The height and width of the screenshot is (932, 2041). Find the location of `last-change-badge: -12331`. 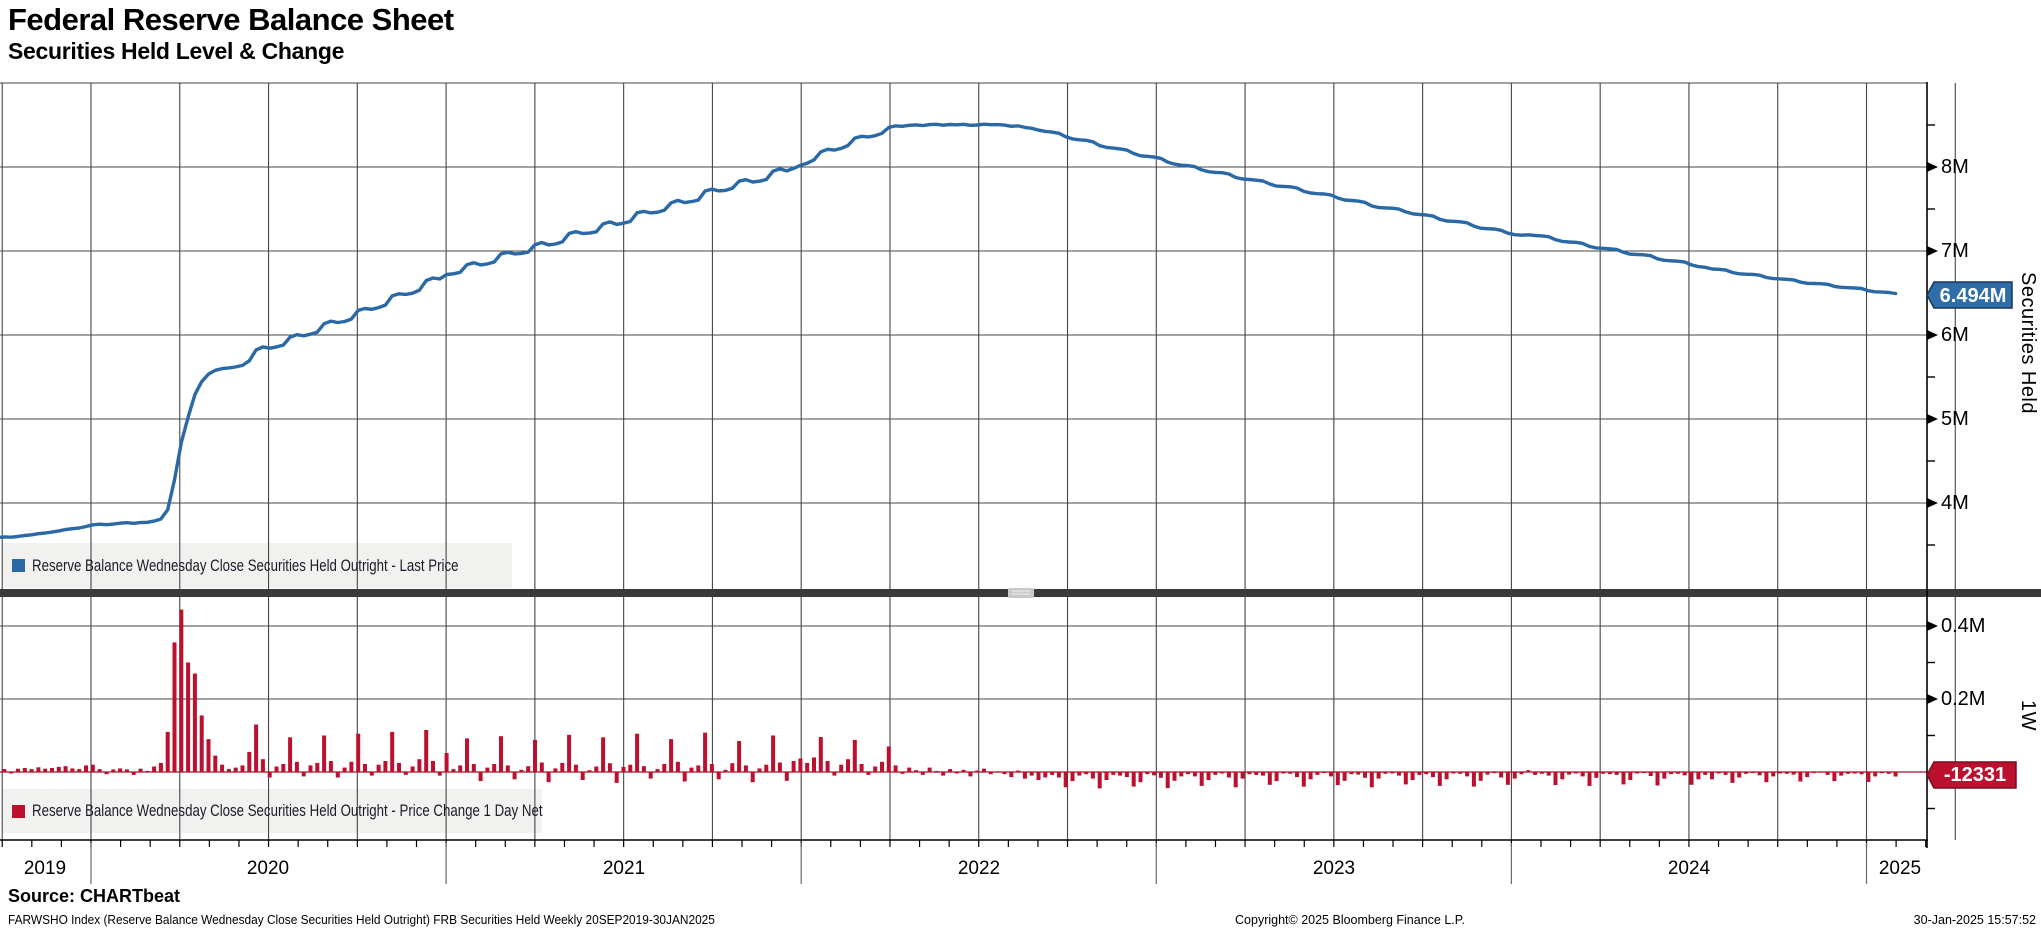

last-change-badge: -12331 is located at coordinates (1975, 775).